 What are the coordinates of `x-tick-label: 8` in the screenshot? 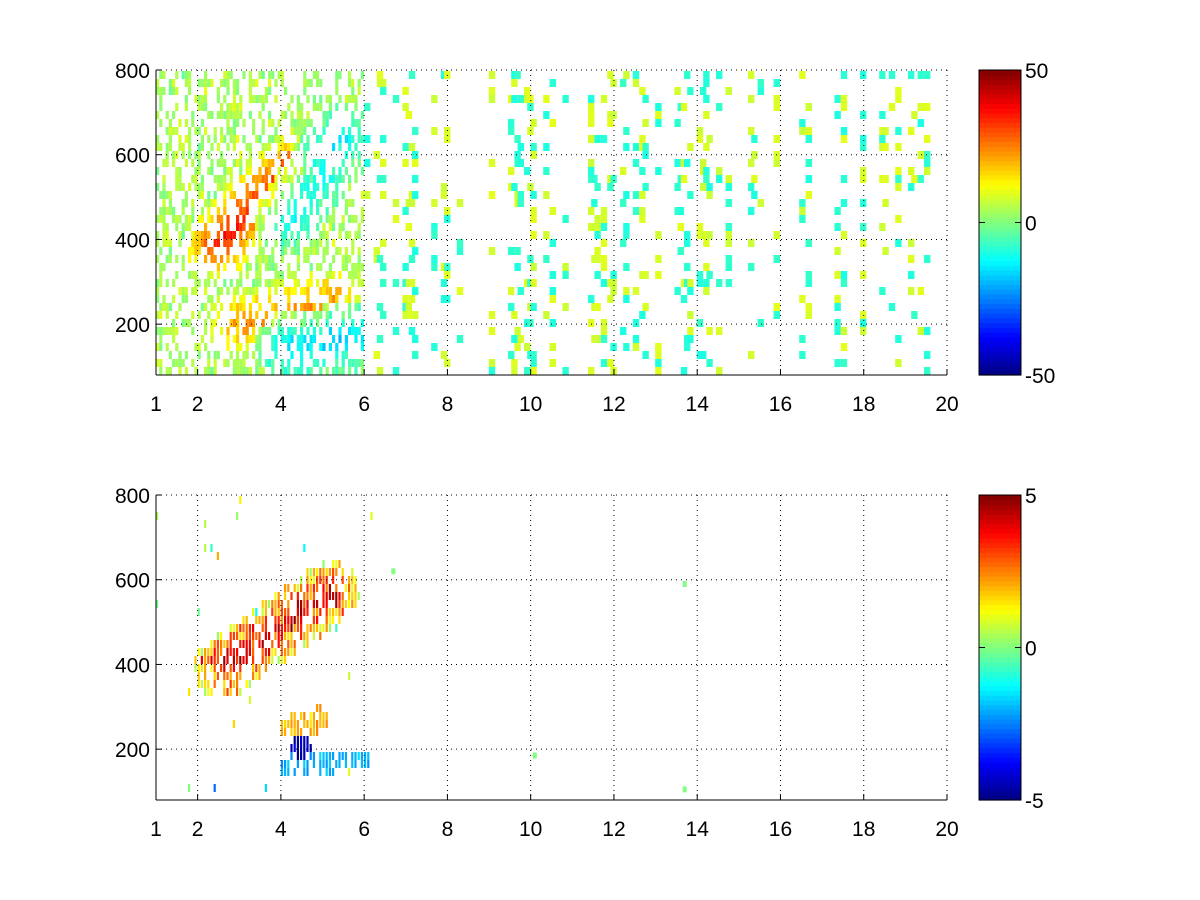 It's located at (448, 404).